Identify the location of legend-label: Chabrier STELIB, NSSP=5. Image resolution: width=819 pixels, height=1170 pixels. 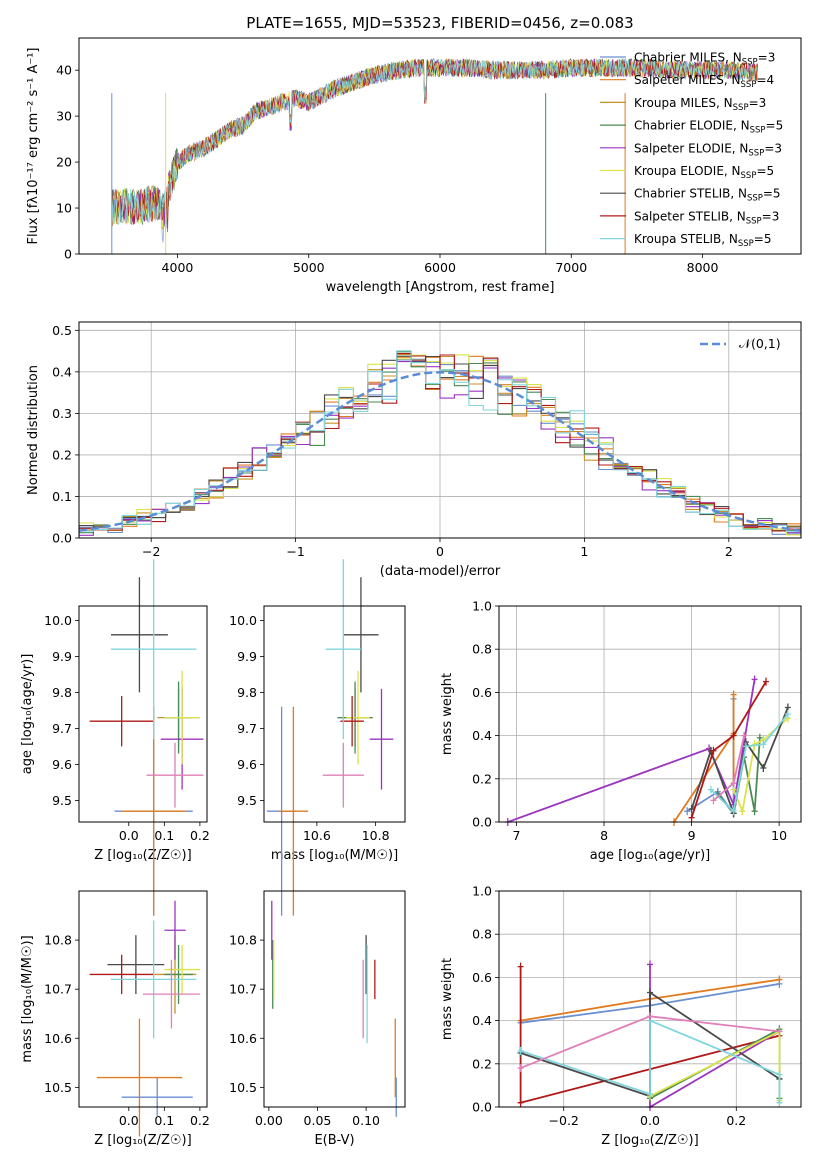
(707, 195).